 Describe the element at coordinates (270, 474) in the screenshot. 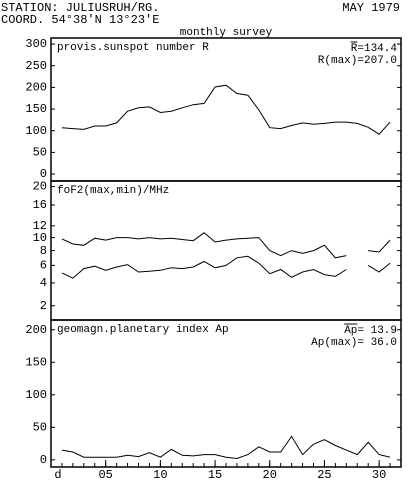

I see `x-tick-label: 20` at that location.